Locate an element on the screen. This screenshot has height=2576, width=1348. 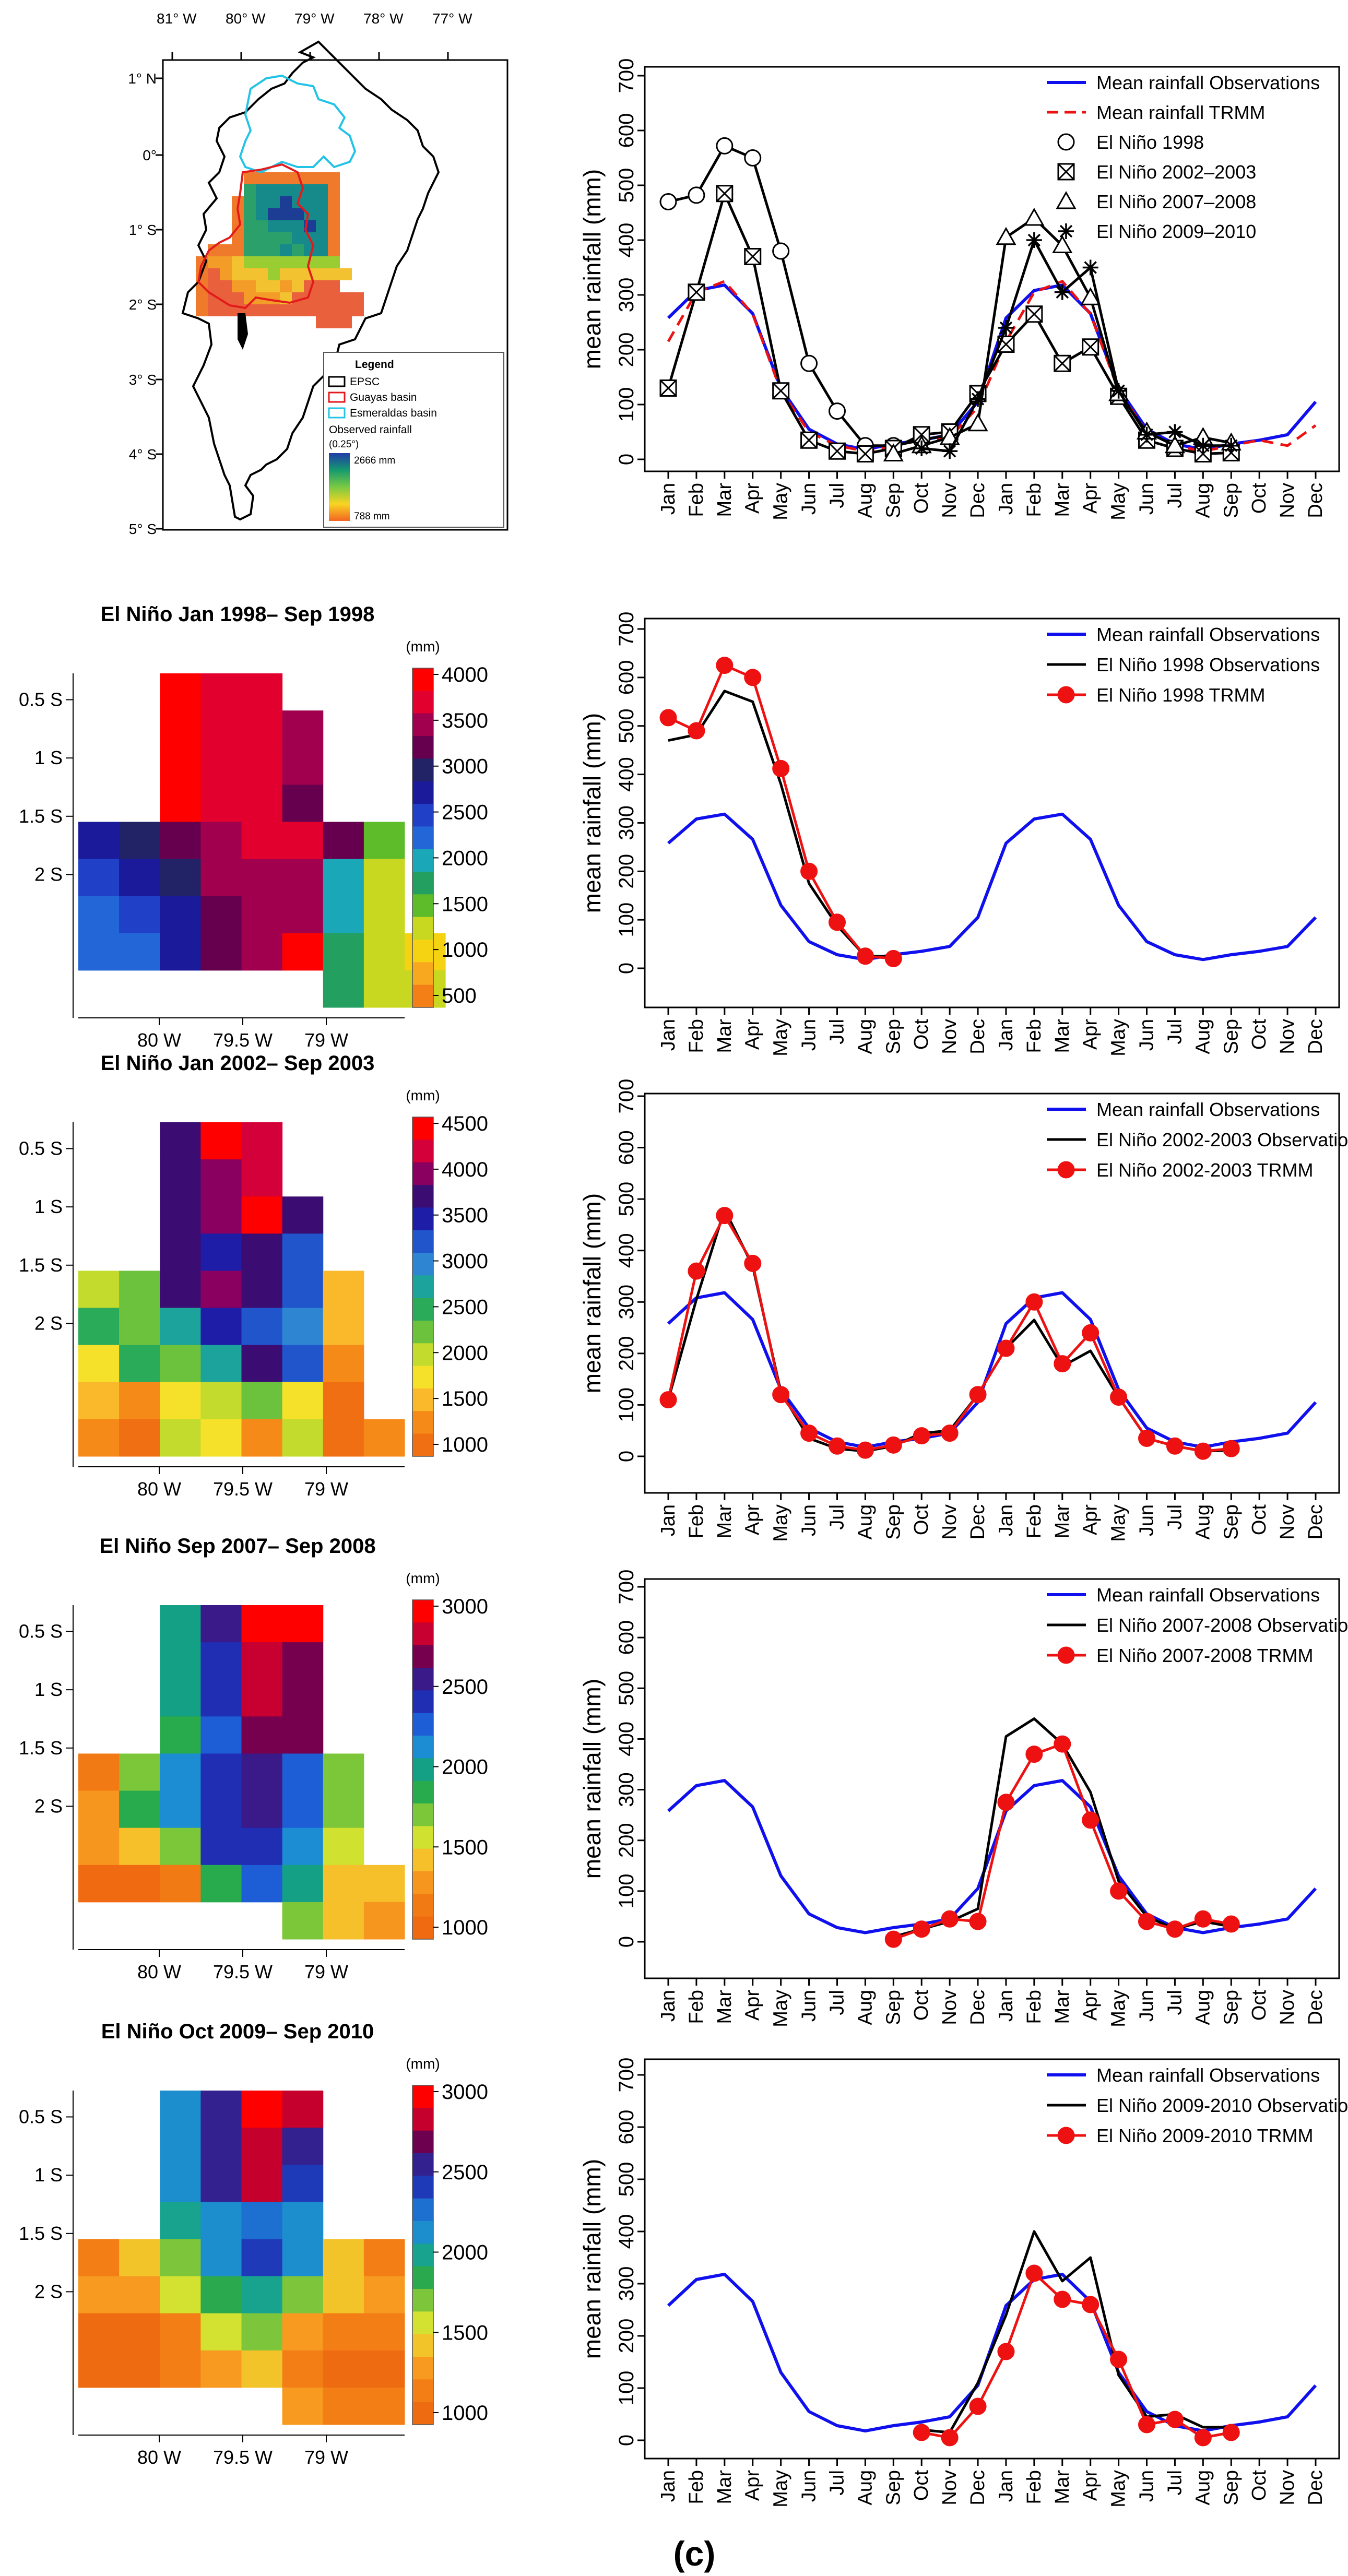
colorbar-tick: 1500 is located at coordinates (465, 904).